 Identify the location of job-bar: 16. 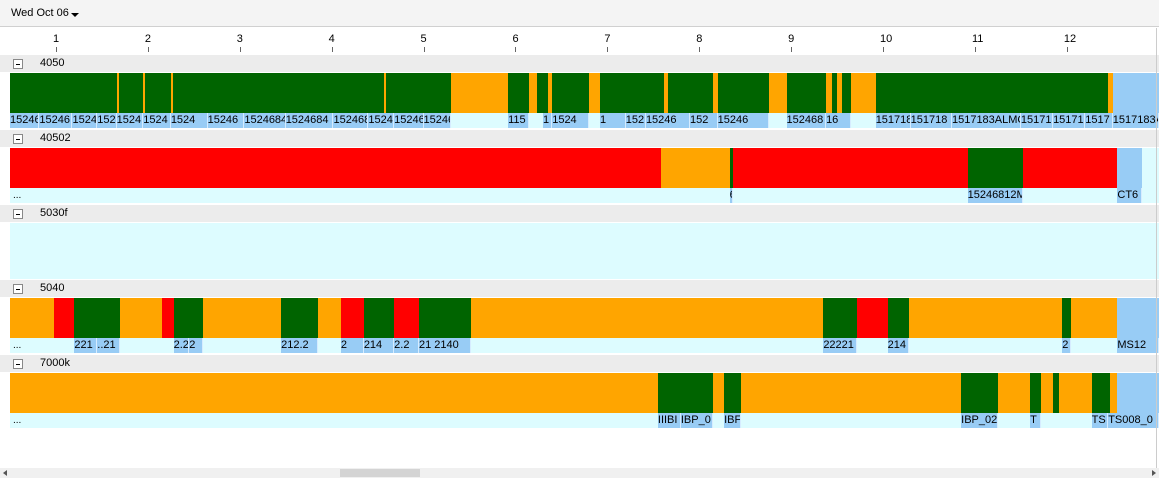
(838, 120).